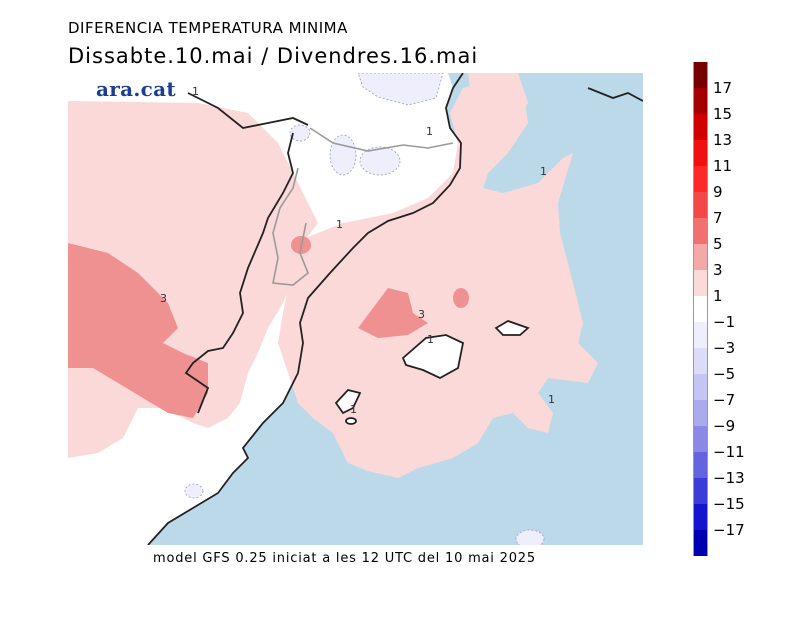 The width and height of the screenshot is (800, 617). I want to click on warm3-west, so click(138, 330).